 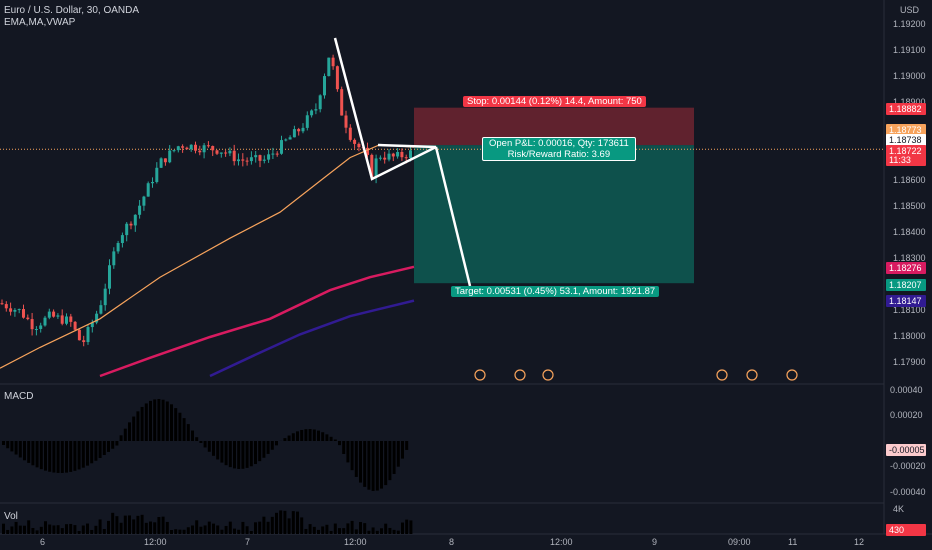 What do you see at coordinates (910, 10) in the screenshot?
I see `currency-label: USD` at bounding box center [910, 10].